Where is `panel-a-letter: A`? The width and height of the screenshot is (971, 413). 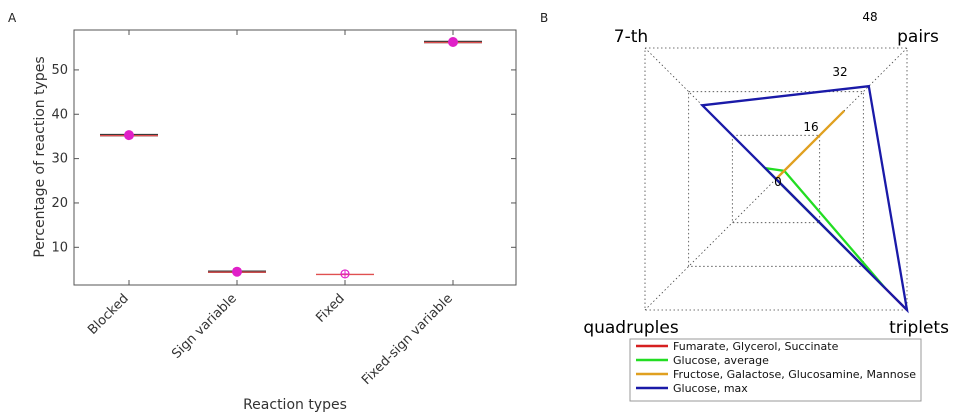 panel-a-letter: A is located at coordinates (12, 18).